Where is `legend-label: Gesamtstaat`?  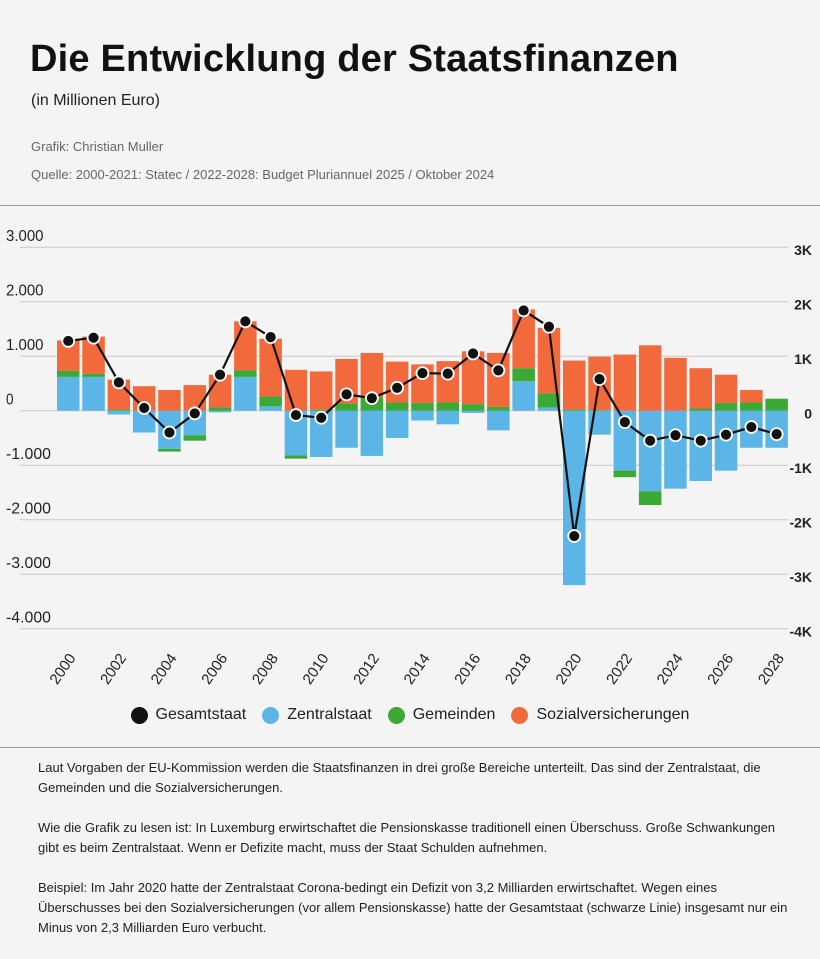
legend-label: Gesamtstaat is located at coordinates (201, 714).